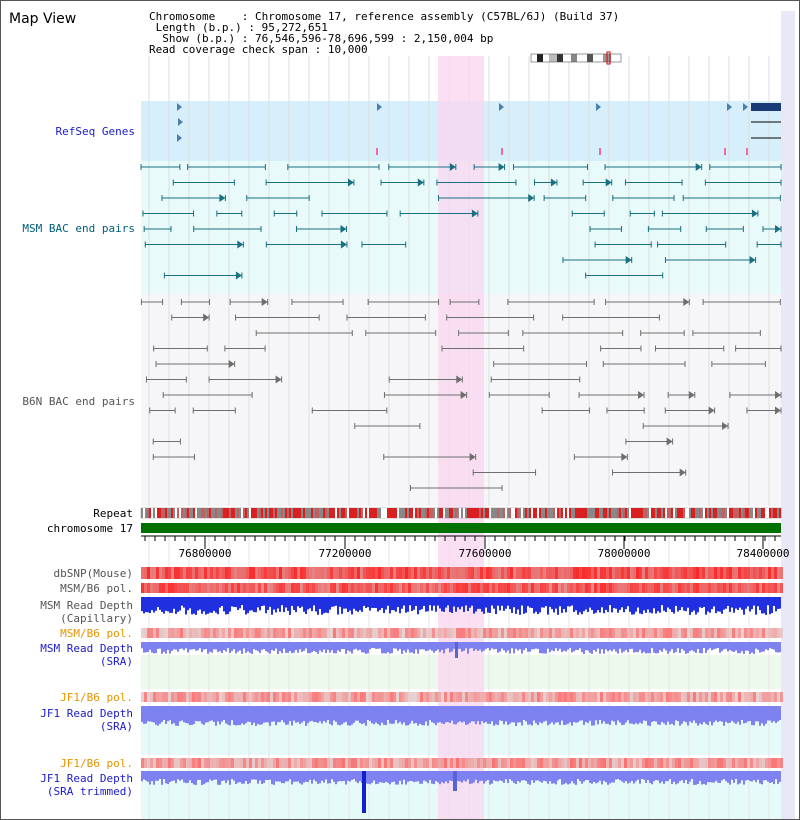  What do you see at coordinates (461, 437) in the screenshot?
I see `selected-region-highlight` at bounding box center [461, 437].